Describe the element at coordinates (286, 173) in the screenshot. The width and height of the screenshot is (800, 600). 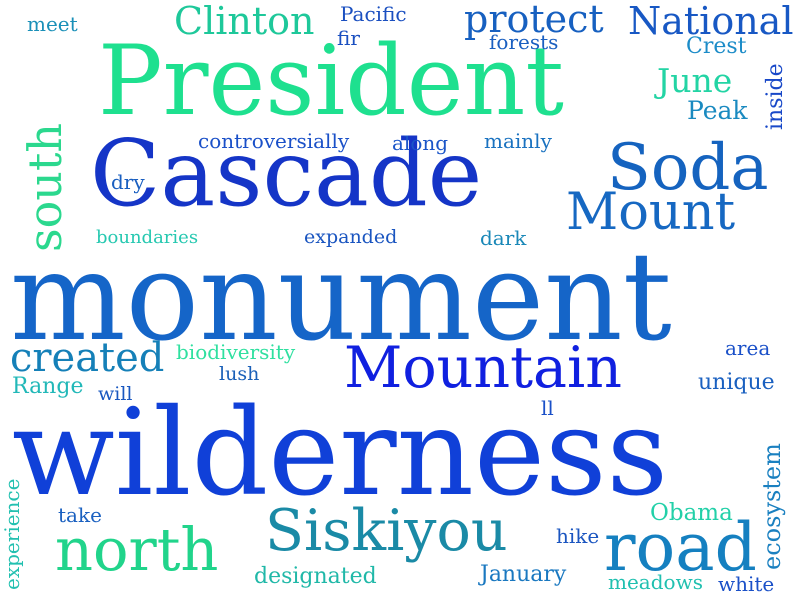
I see `word-cascade: Cascade` at that location.